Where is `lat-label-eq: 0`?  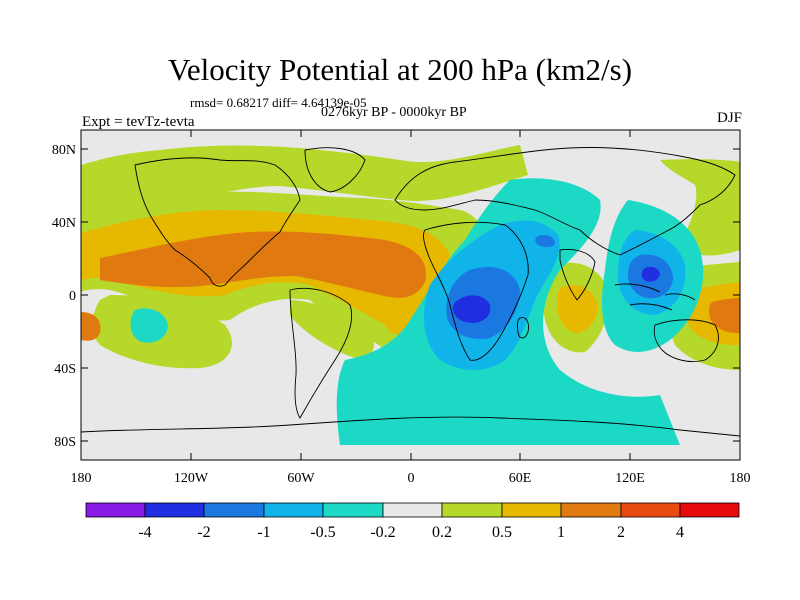
lat-label-eq: 0 is located at coordinates (72, 296).